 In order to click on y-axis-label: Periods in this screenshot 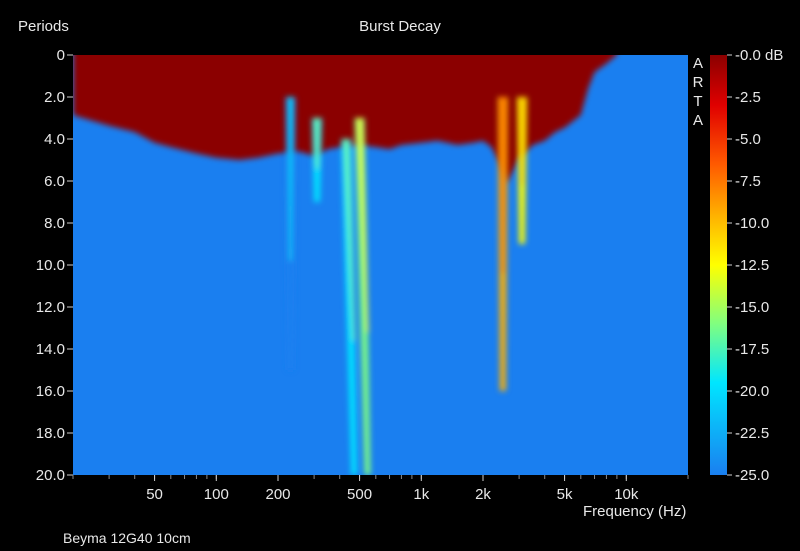, I will do `click(43, 26)`.